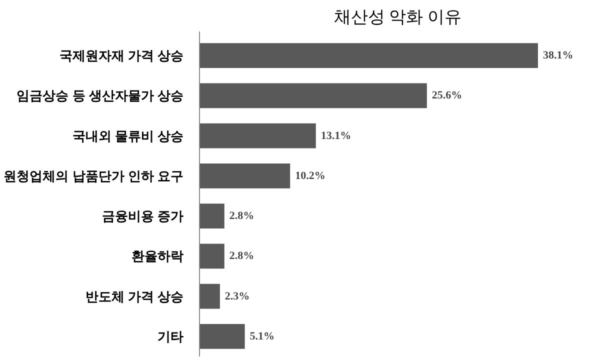 The width and height of the screenshot is (600, 361). What do you see at coordinates (237, 296) in the screenshot?
I see `data-label: 2.3%` at bounding box center [237, 296].